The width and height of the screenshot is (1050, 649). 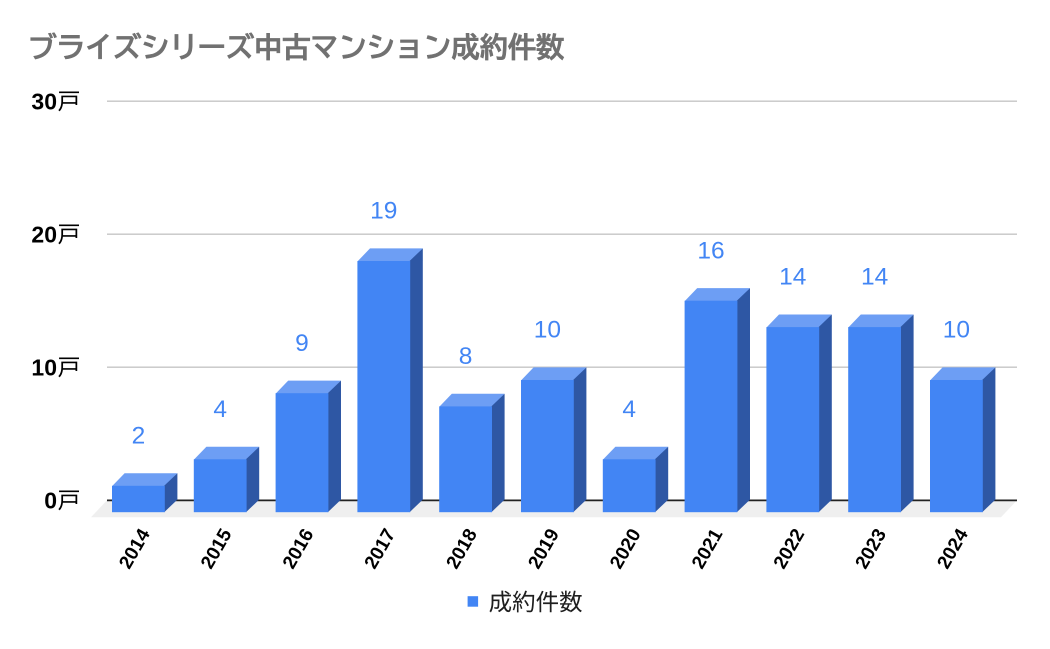 I want to click on svg-text: 8, so click(x=466, y=356).